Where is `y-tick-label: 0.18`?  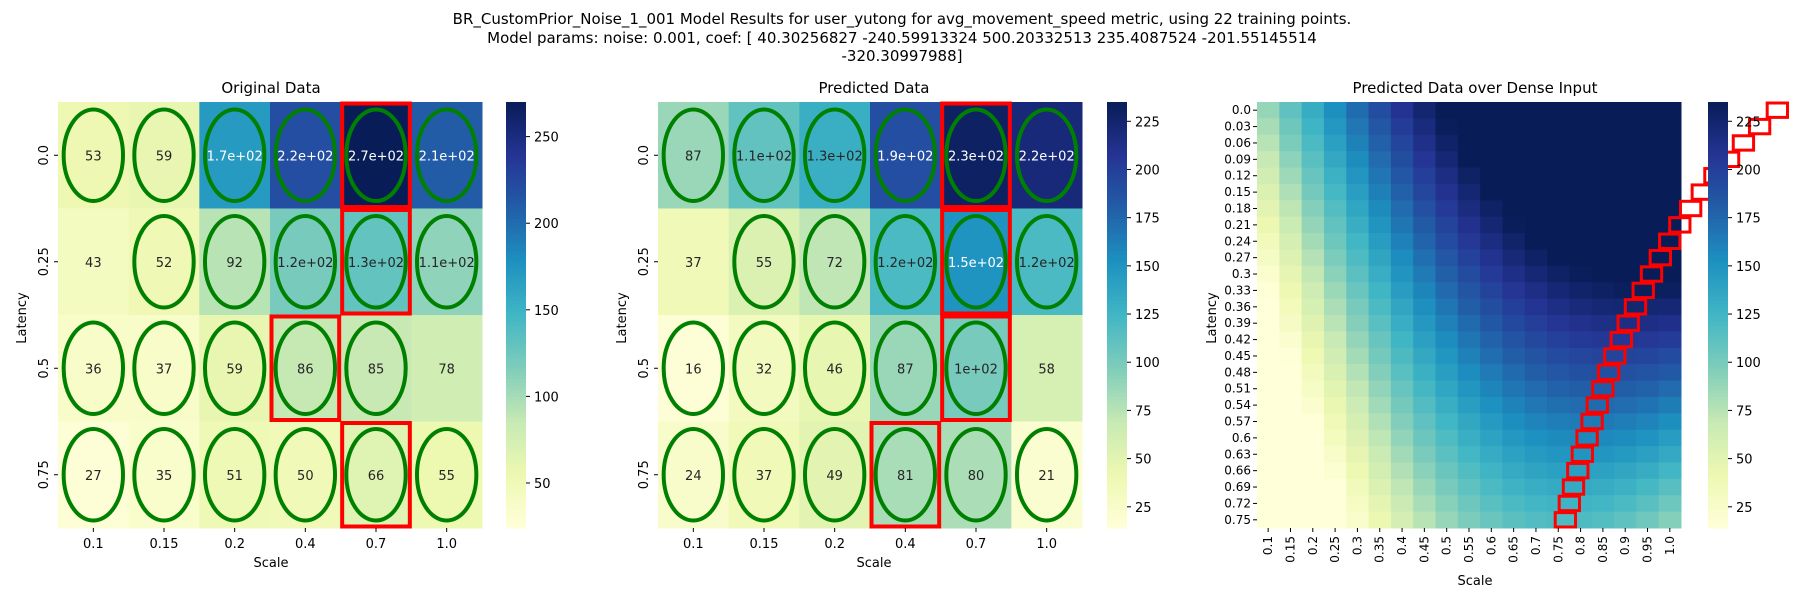
y-tick-label: 0.18 is located at coordinates (1237, 209).